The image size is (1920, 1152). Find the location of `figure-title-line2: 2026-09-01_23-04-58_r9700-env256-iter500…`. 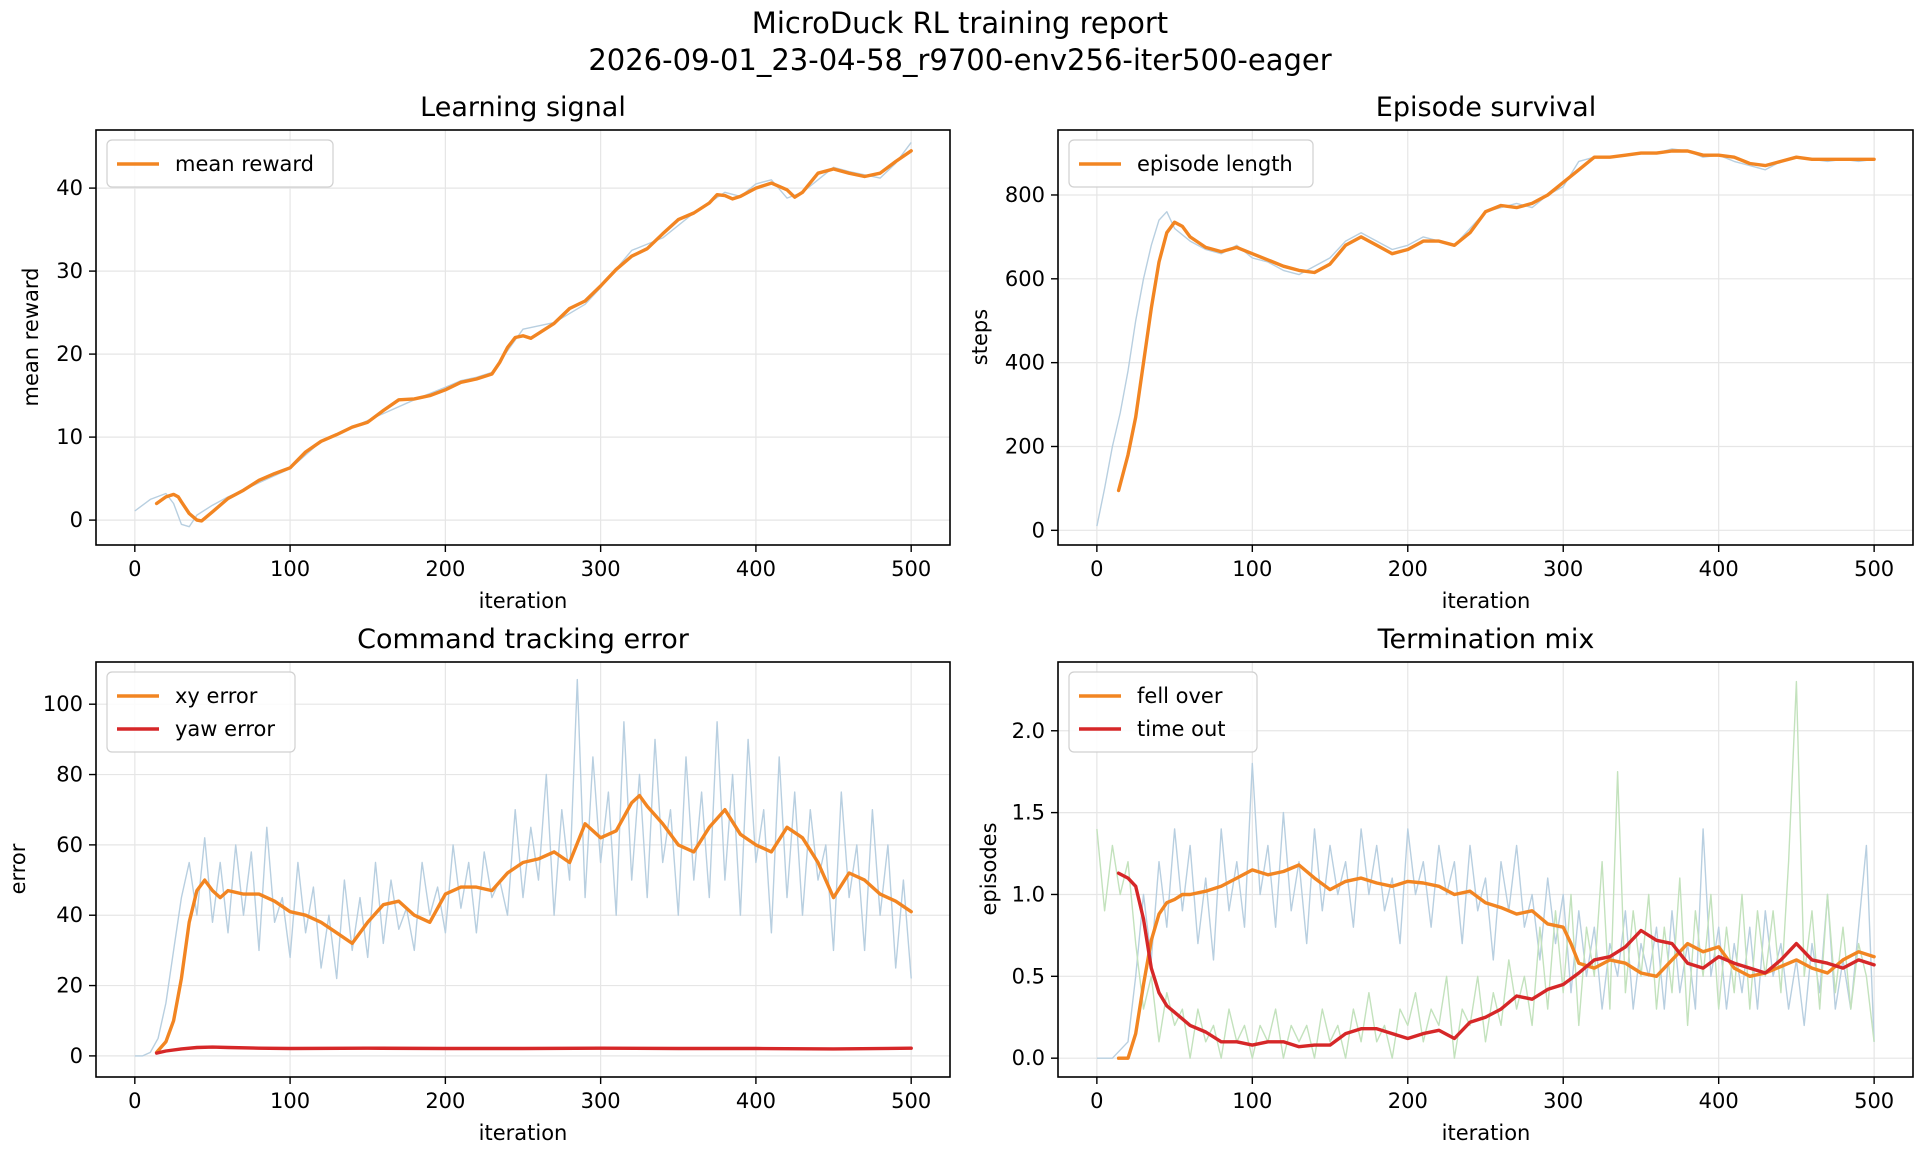

figure-title-line2: 2026-09-01_23-04-58_r9700-env256-iter500… is located at coordinates (959, 60).